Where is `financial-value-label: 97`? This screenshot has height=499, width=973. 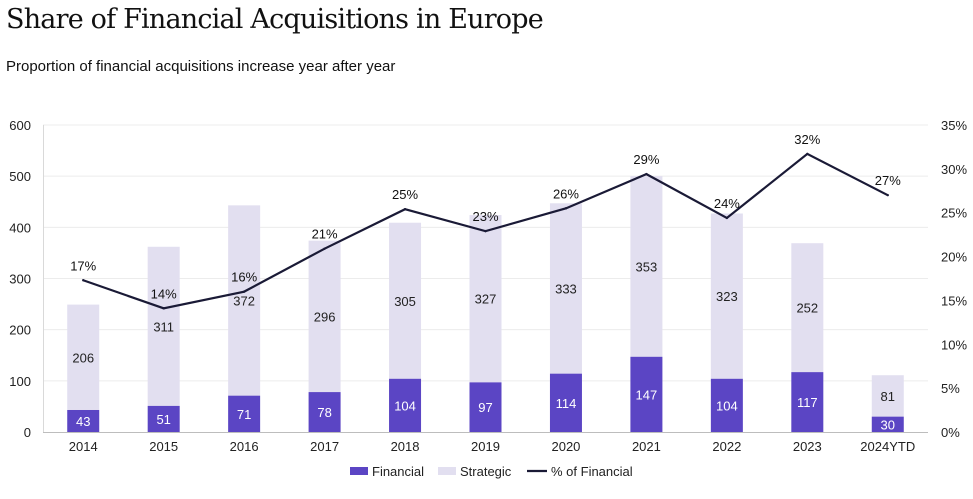
financial-value-label: 97 is located at coordinates (485, 407).